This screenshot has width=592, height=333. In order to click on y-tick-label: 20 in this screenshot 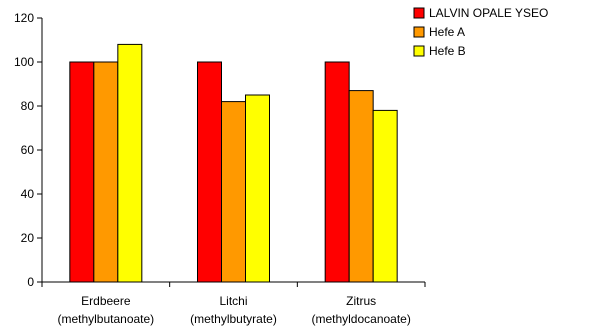, I will do `click(28, 238)`.